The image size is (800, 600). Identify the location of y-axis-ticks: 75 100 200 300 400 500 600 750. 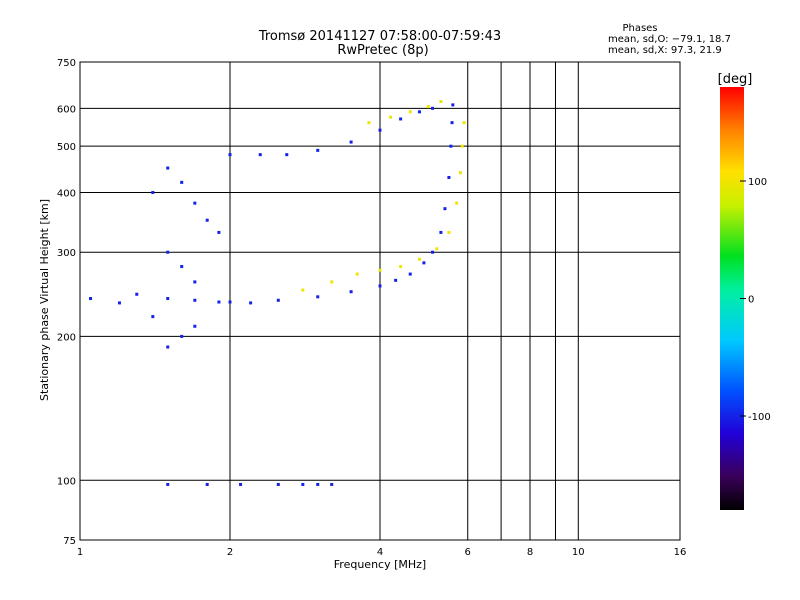
(66, 302).